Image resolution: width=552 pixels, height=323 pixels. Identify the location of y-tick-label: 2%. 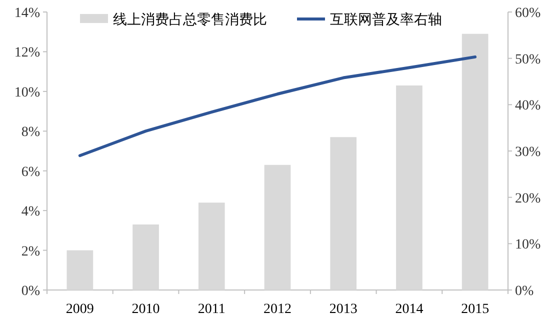
(30, 252).